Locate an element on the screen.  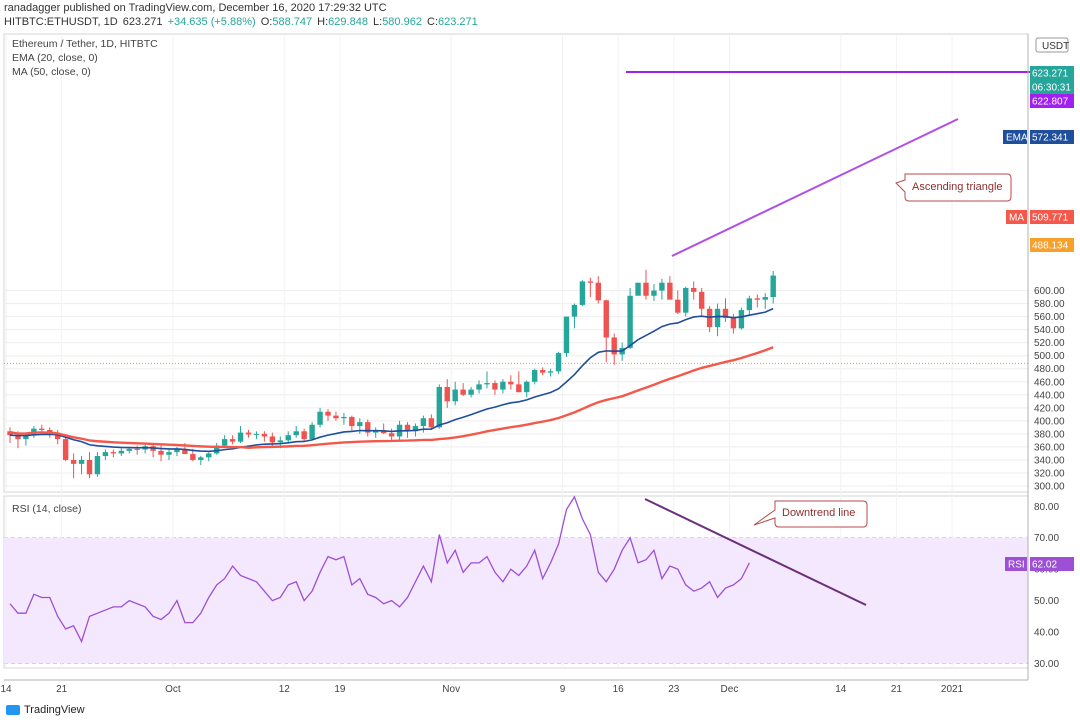
ascending-trendline is located at coordinates (815, 187).